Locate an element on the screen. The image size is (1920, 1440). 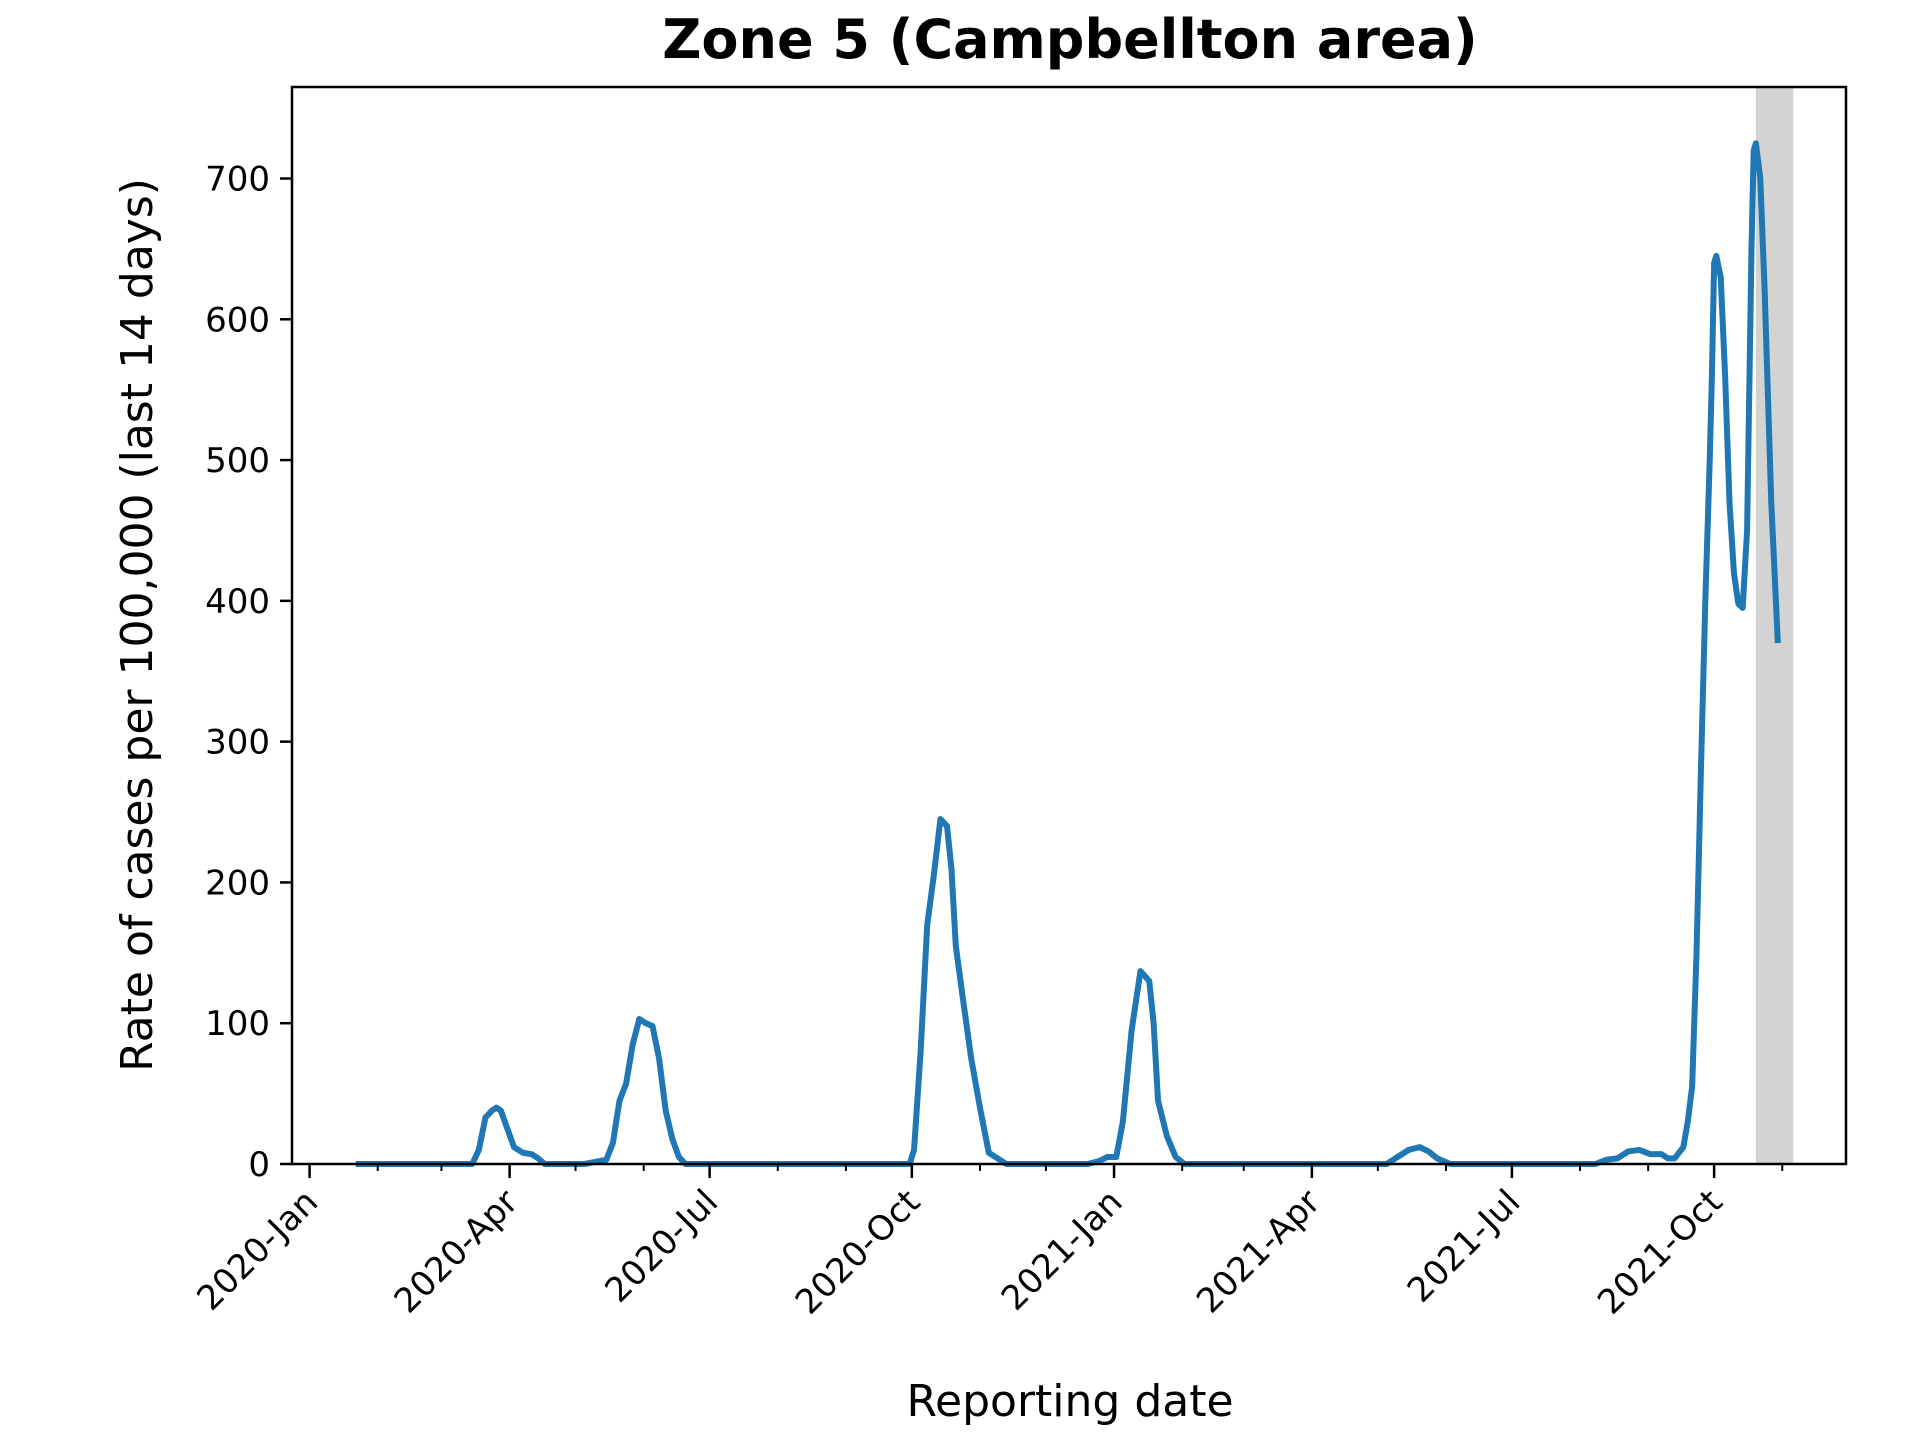
y-tick-label-200: 200 is located at coordinates (237, 883).